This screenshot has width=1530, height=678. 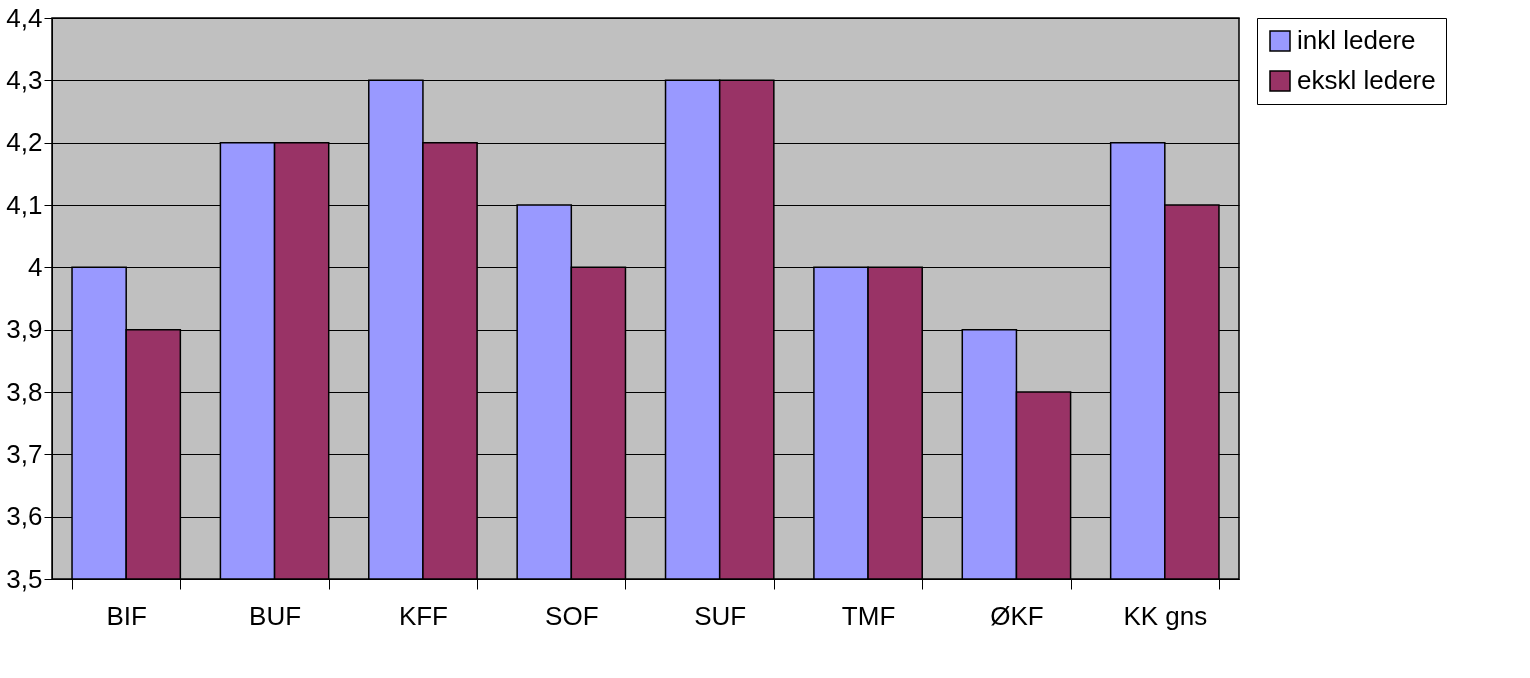 I want to click on y-tick-label: 3,9, so click(x=24, y=329).